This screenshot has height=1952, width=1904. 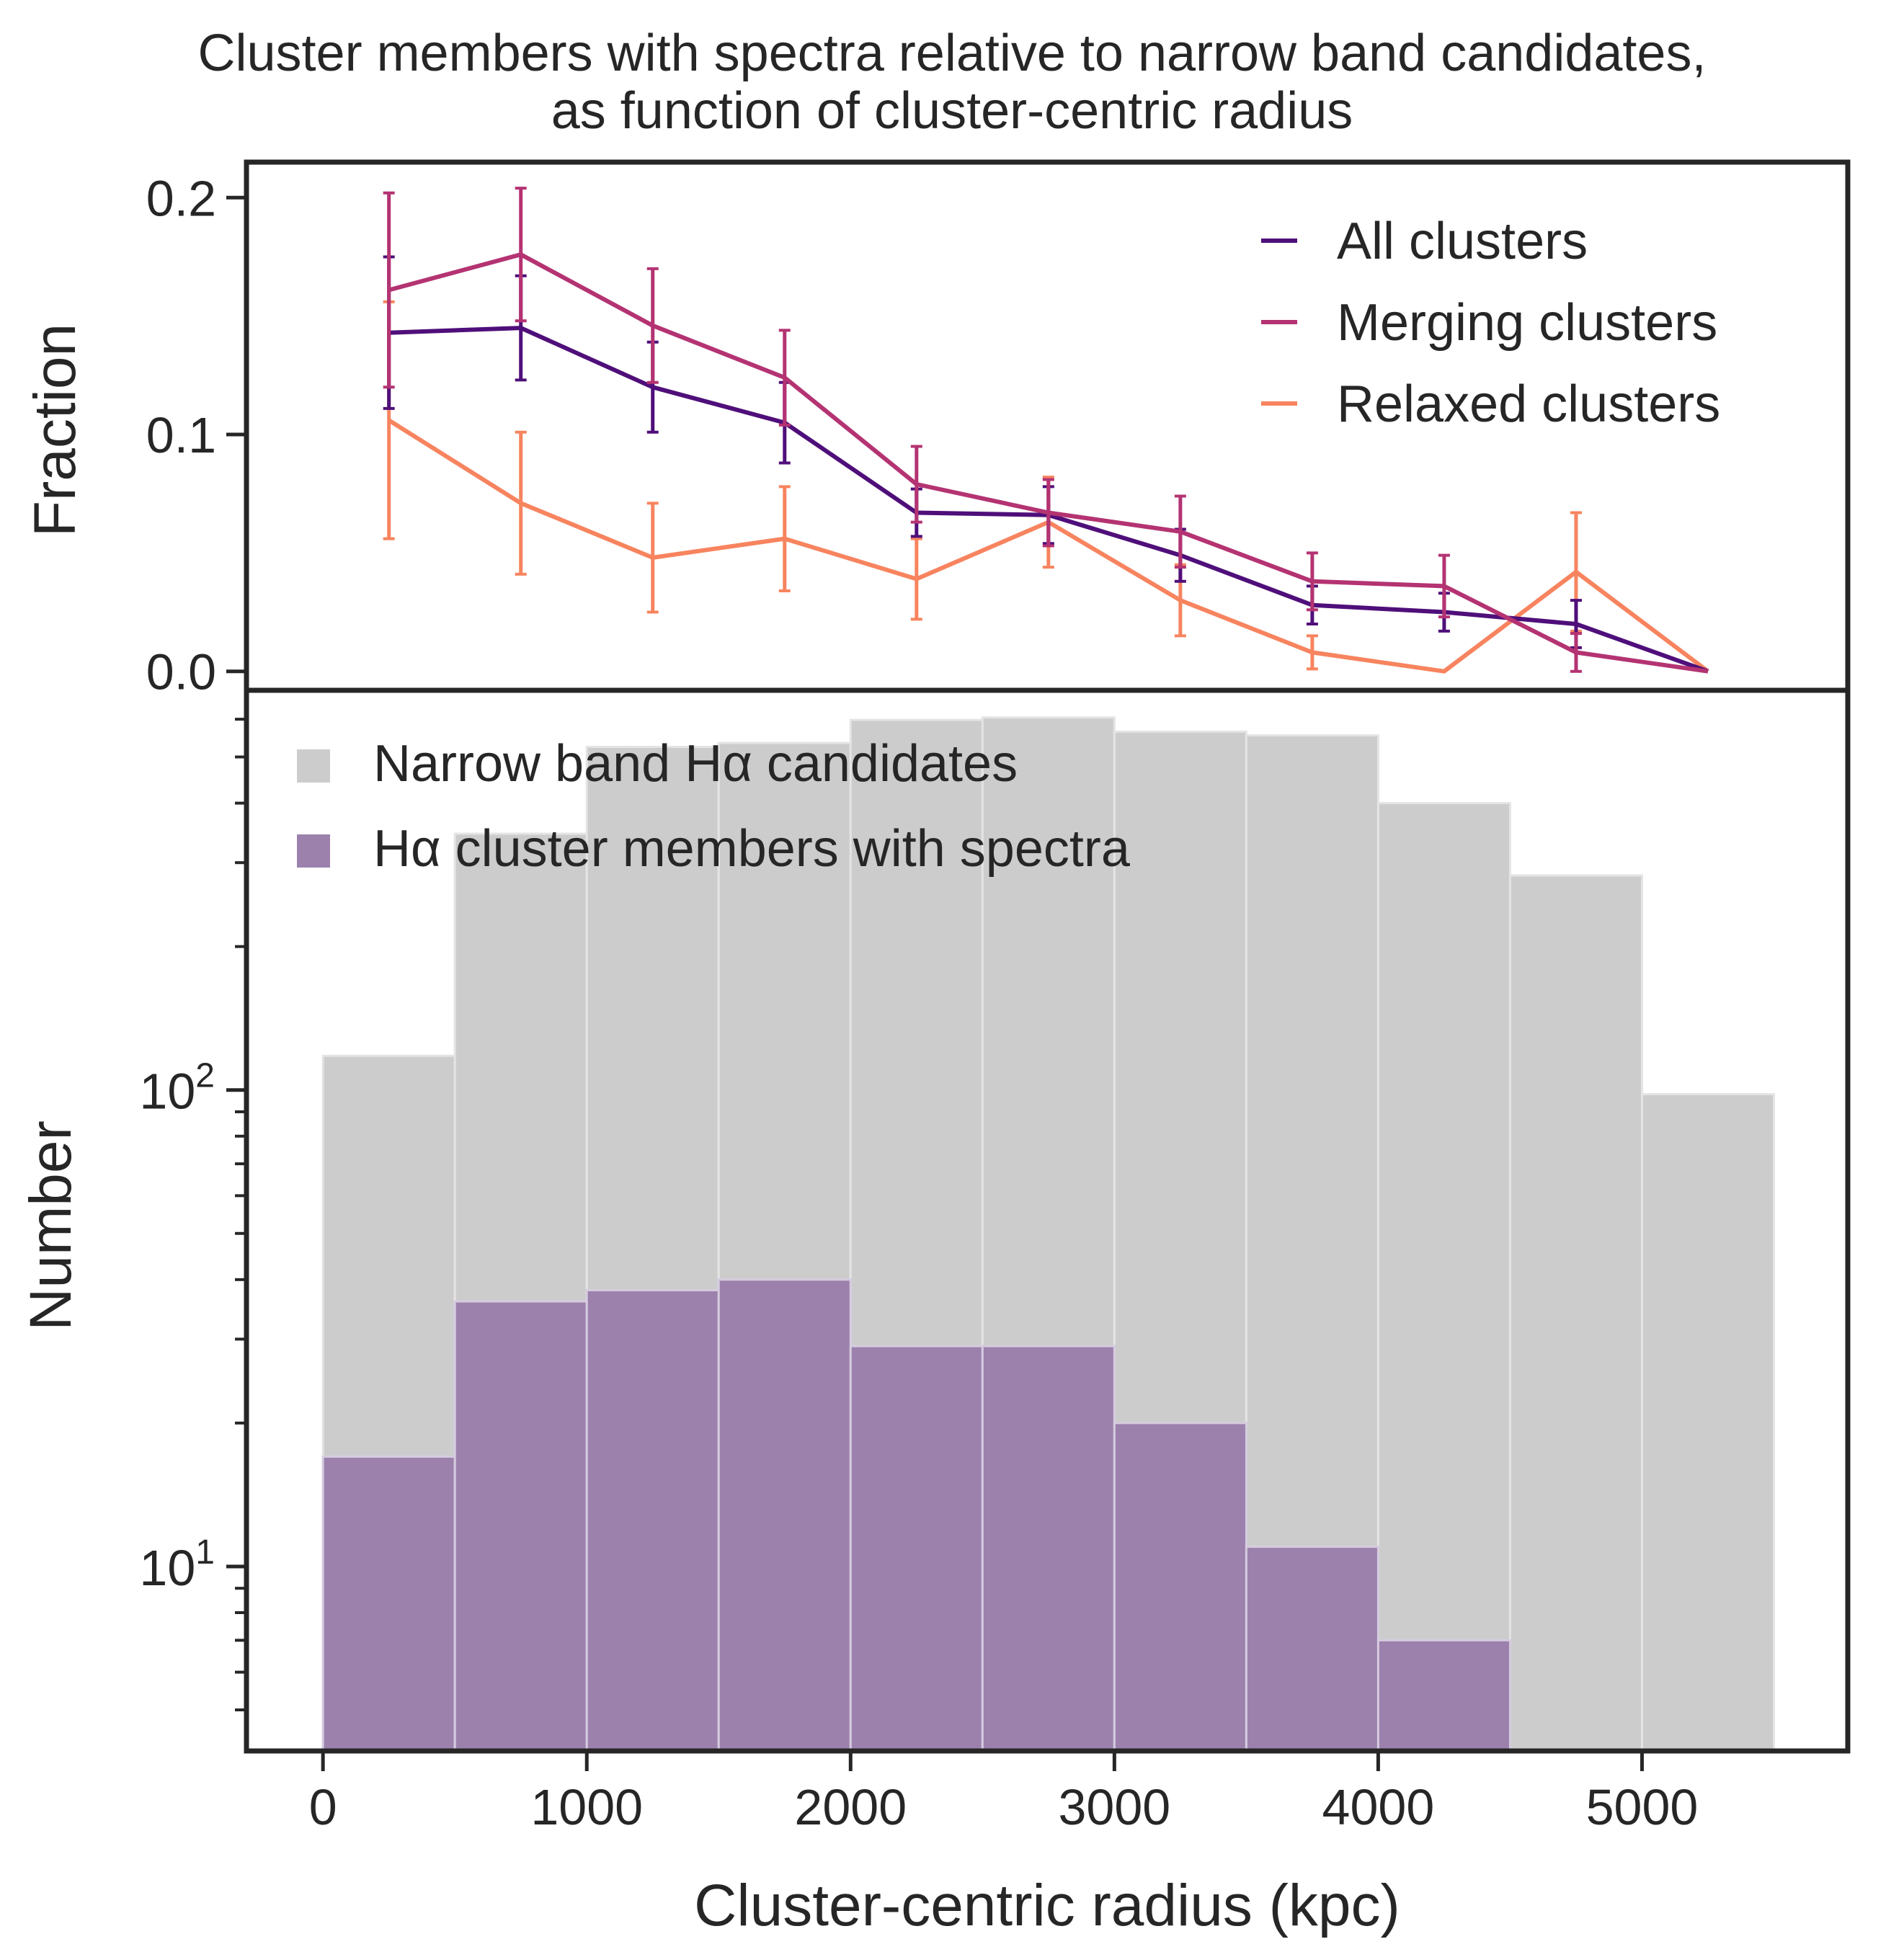 I want to click on x-tick-label: 0, so click(x=323, y=1807).